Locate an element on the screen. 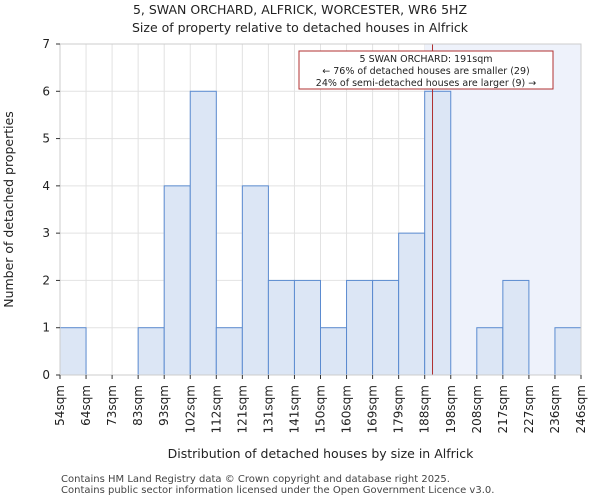  x-tick-label: 208sqm is located at coordinates (477, 409).